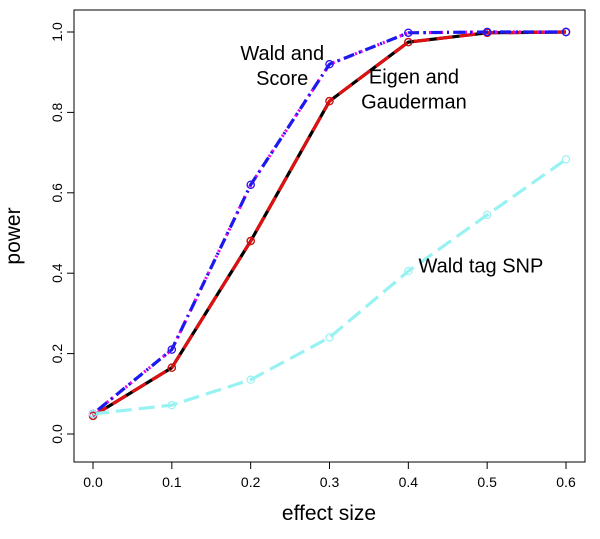 The image size is (600, 539). What do you see at coordinates (57, 193) in the screenshot?
I see `y-tick-label: 0.6` at bounding box center [57, 193].